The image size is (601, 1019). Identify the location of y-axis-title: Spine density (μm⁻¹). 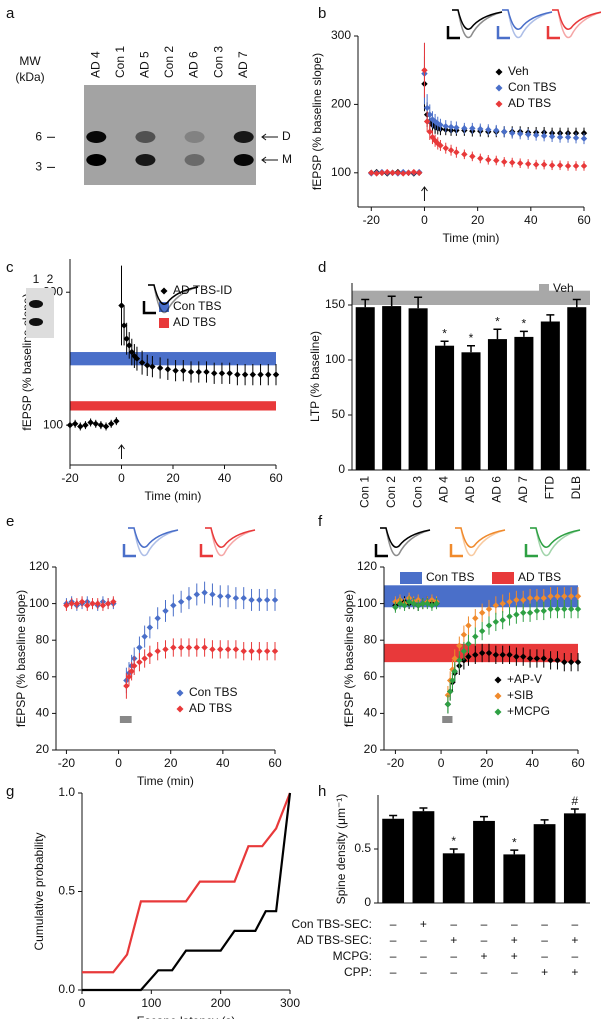
(341, 849).